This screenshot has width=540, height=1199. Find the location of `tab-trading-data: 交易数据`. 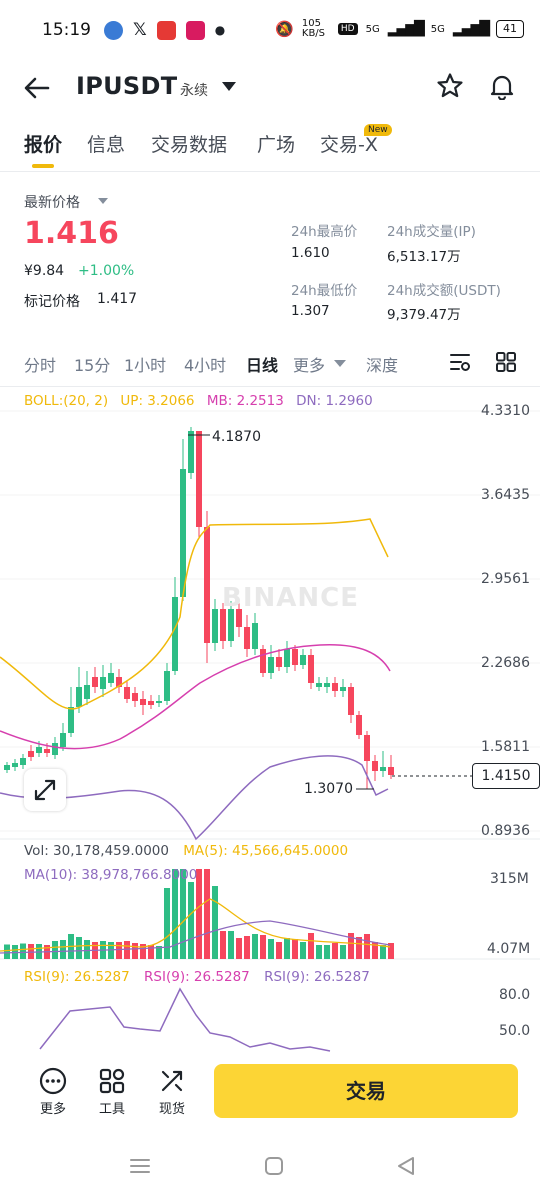

tab-trading-data: 交易数据 is located at coordinates (189, 145).